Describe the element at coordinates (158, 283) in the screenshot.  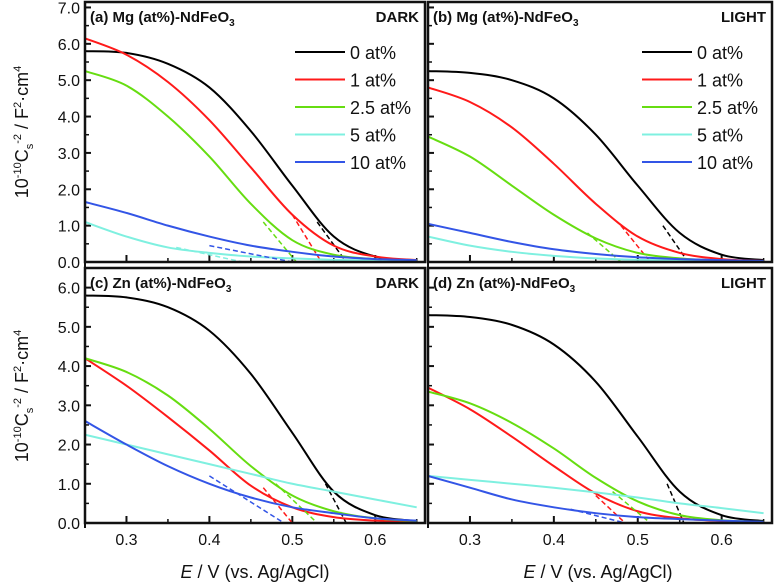
I see `panel-title-text: (c) Zn (at%)-NdFeO` at that location.